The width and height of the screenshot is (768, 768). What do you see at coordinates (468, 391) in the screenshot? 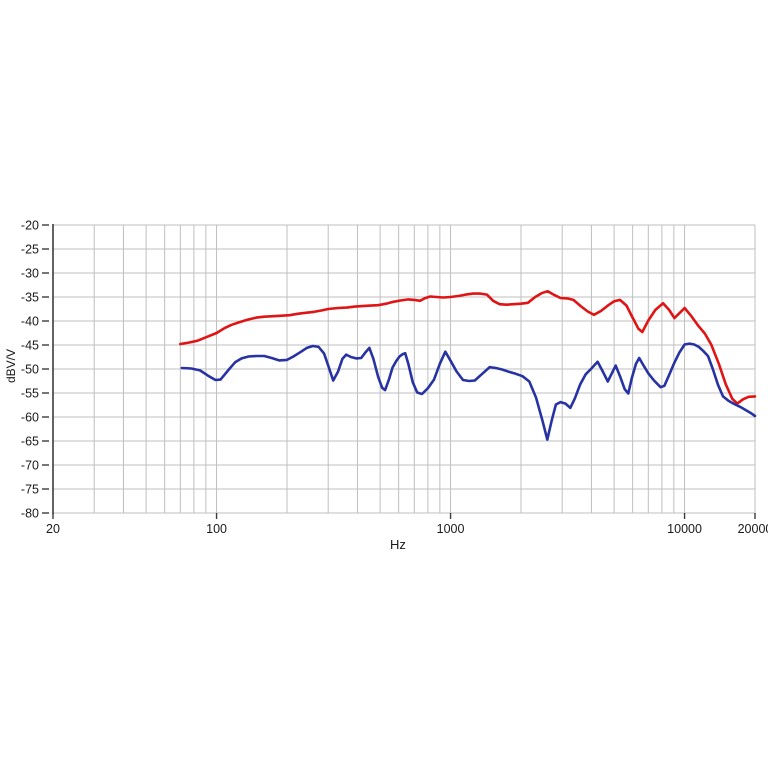
I see `blue-trace` at bounding box center [468, 391].